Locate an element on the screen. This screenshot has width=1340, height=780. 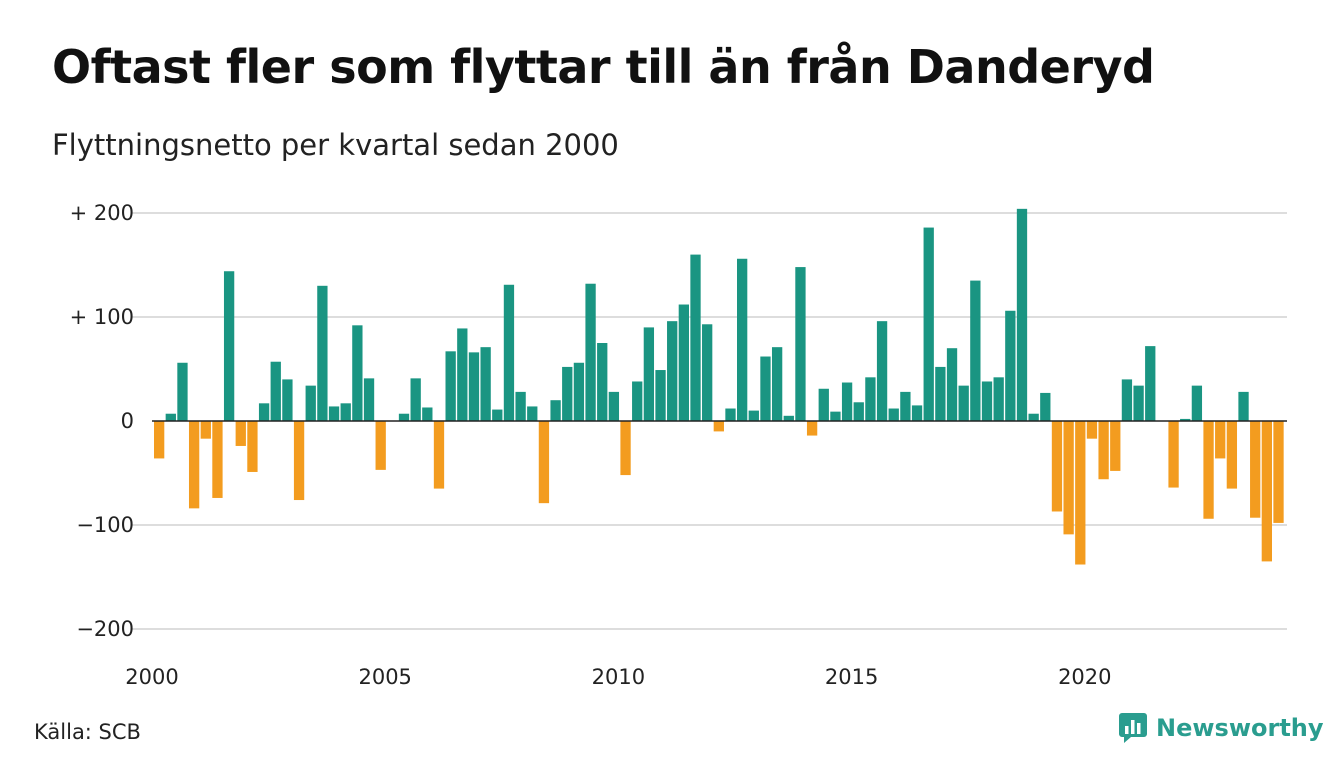
bar-2003-k1 is located at coordinates (299, 461).